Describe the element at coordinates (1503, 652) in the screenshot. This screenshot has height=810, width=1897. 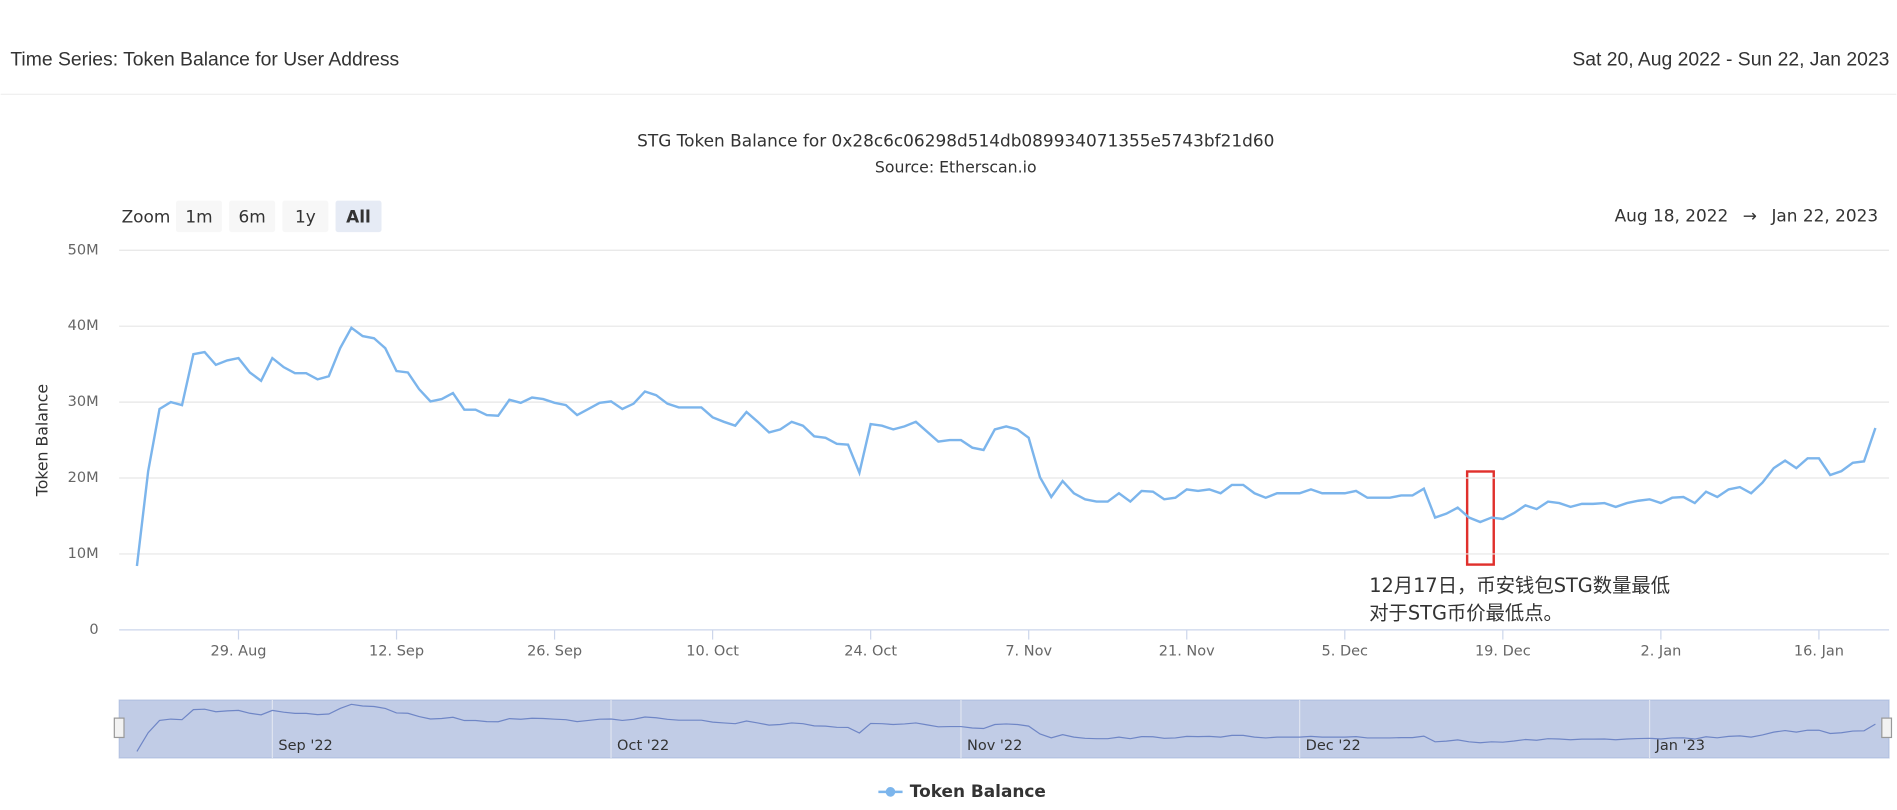
I see `x-tick-label: 19. Dec` at that location.